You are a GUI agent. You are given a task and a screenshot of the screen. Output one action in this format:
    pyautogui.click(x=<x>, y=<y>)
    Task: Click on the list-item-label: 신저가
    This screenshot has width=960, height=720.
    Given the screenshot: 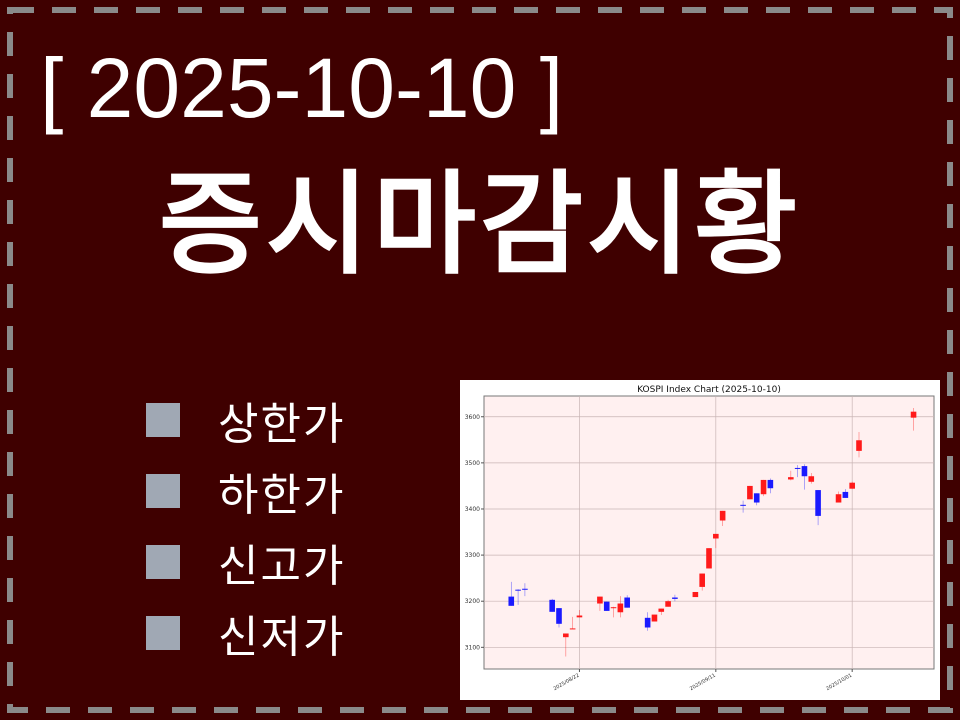 What is the action you would take?
    pyautogui.click(x=282, y=637)
    